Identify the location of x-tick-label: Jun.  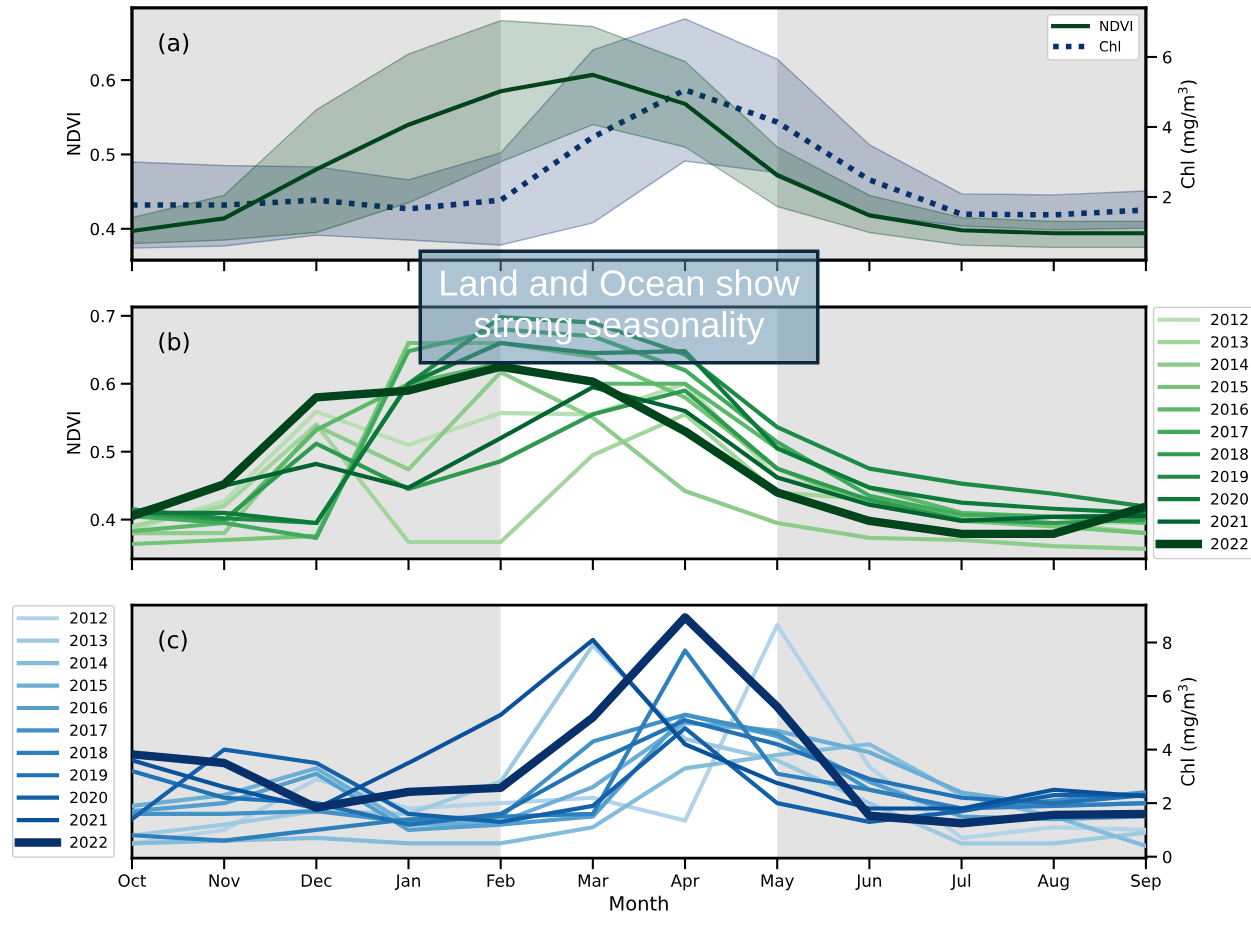
(868, 882).